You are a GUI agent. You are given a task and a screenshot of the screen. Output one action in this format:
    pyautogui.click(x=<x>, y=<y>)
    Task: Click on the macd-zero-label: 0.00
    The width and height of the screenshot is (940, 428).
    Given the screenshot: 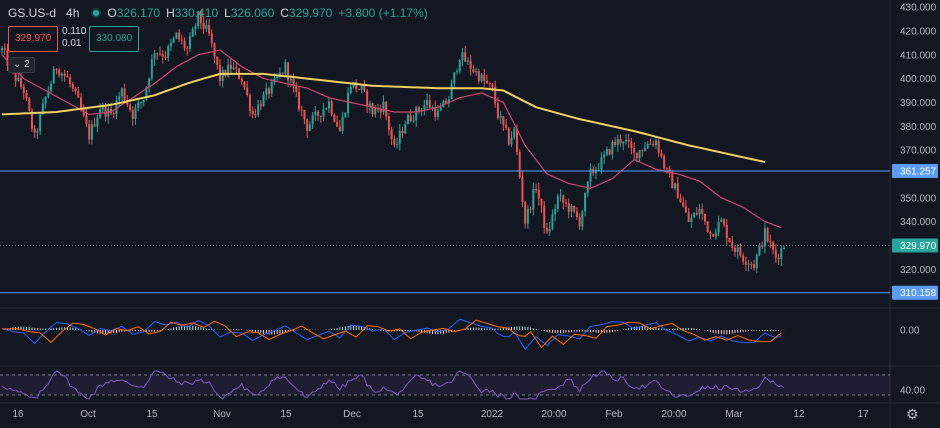 What is the action you would take?
    pyautogui.click(x=910, y=331)
    